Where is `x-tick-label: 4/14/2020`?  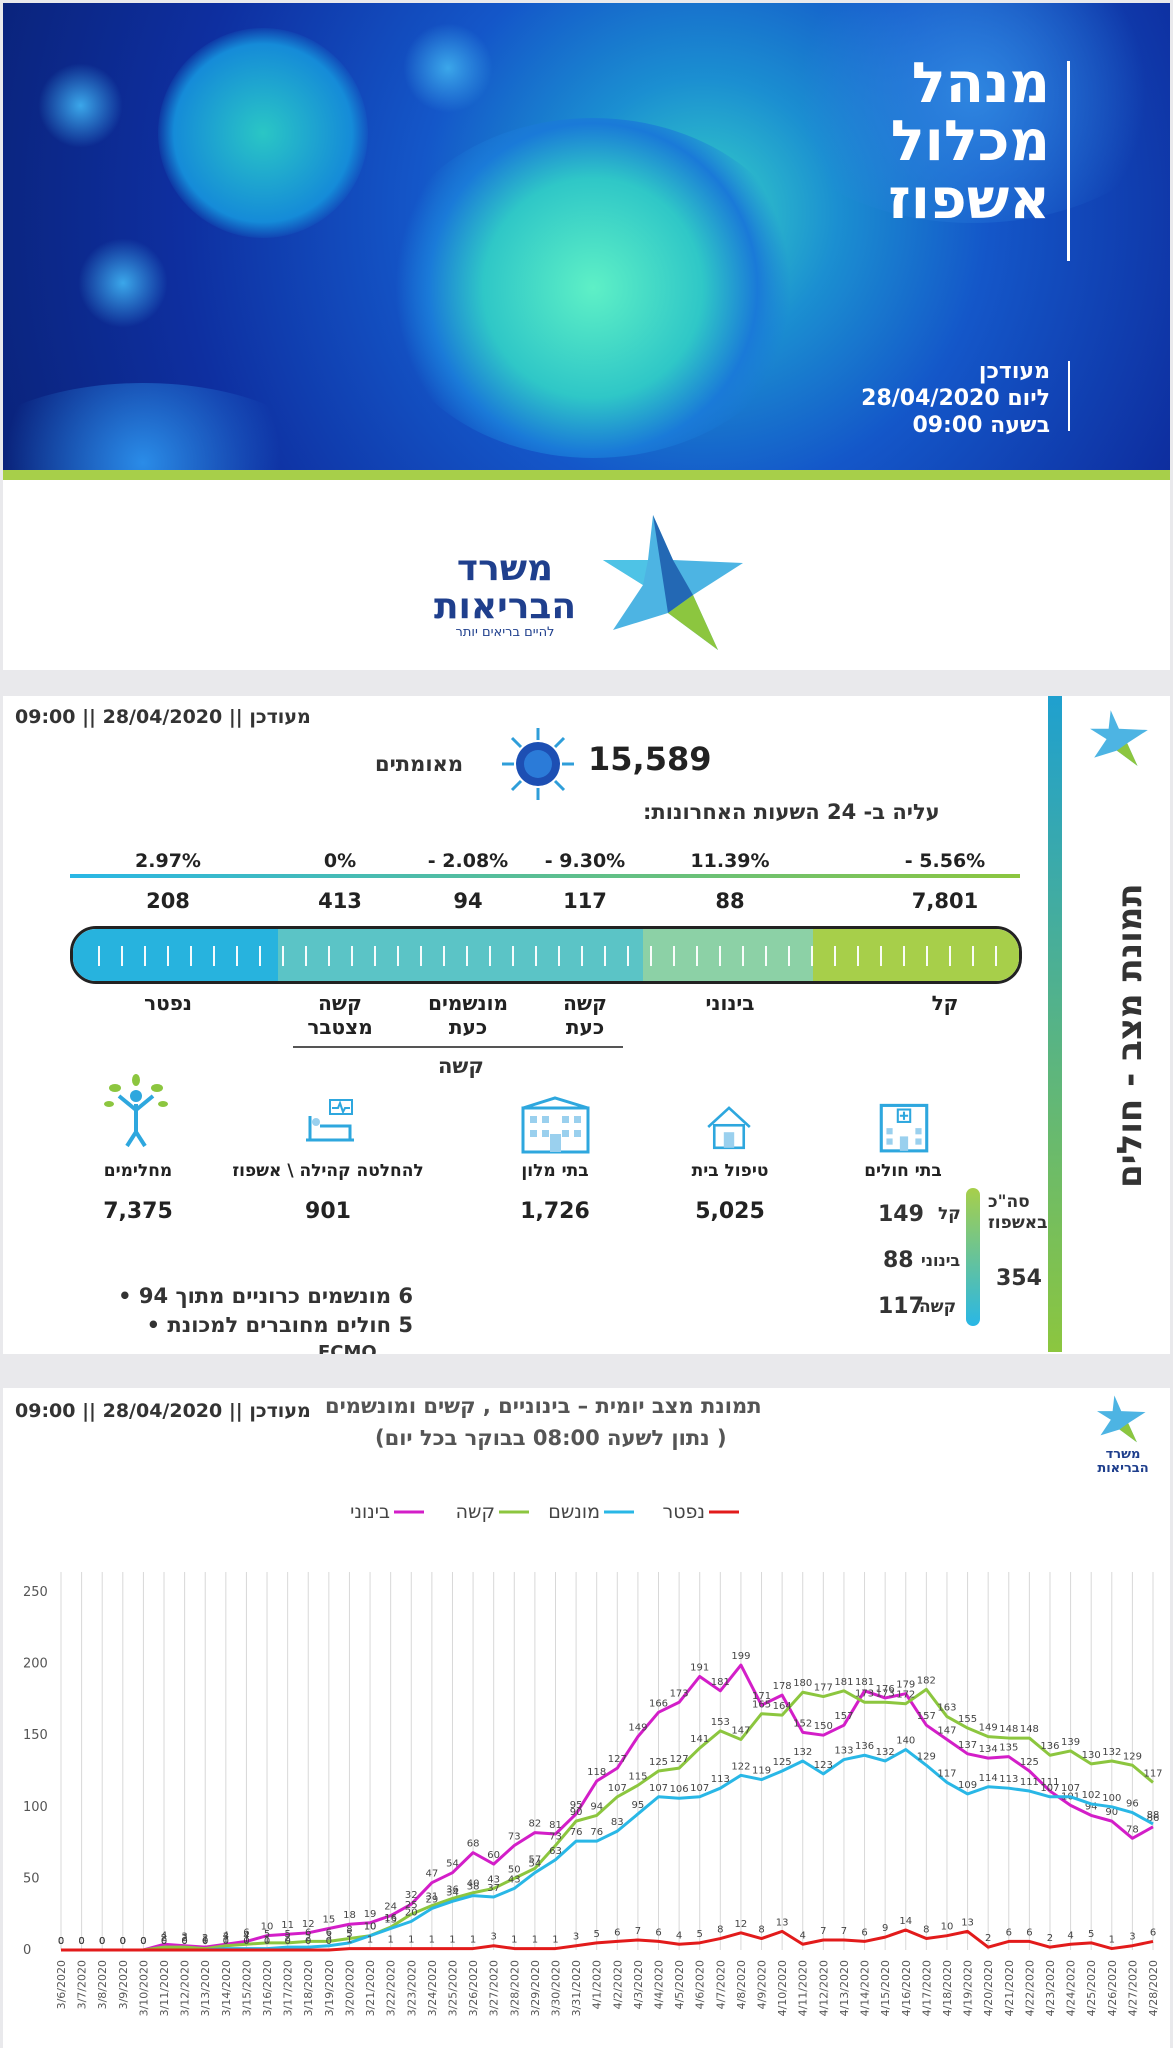
x-tick-label: 4/14/2020 is located at coordinates (865, 1988).